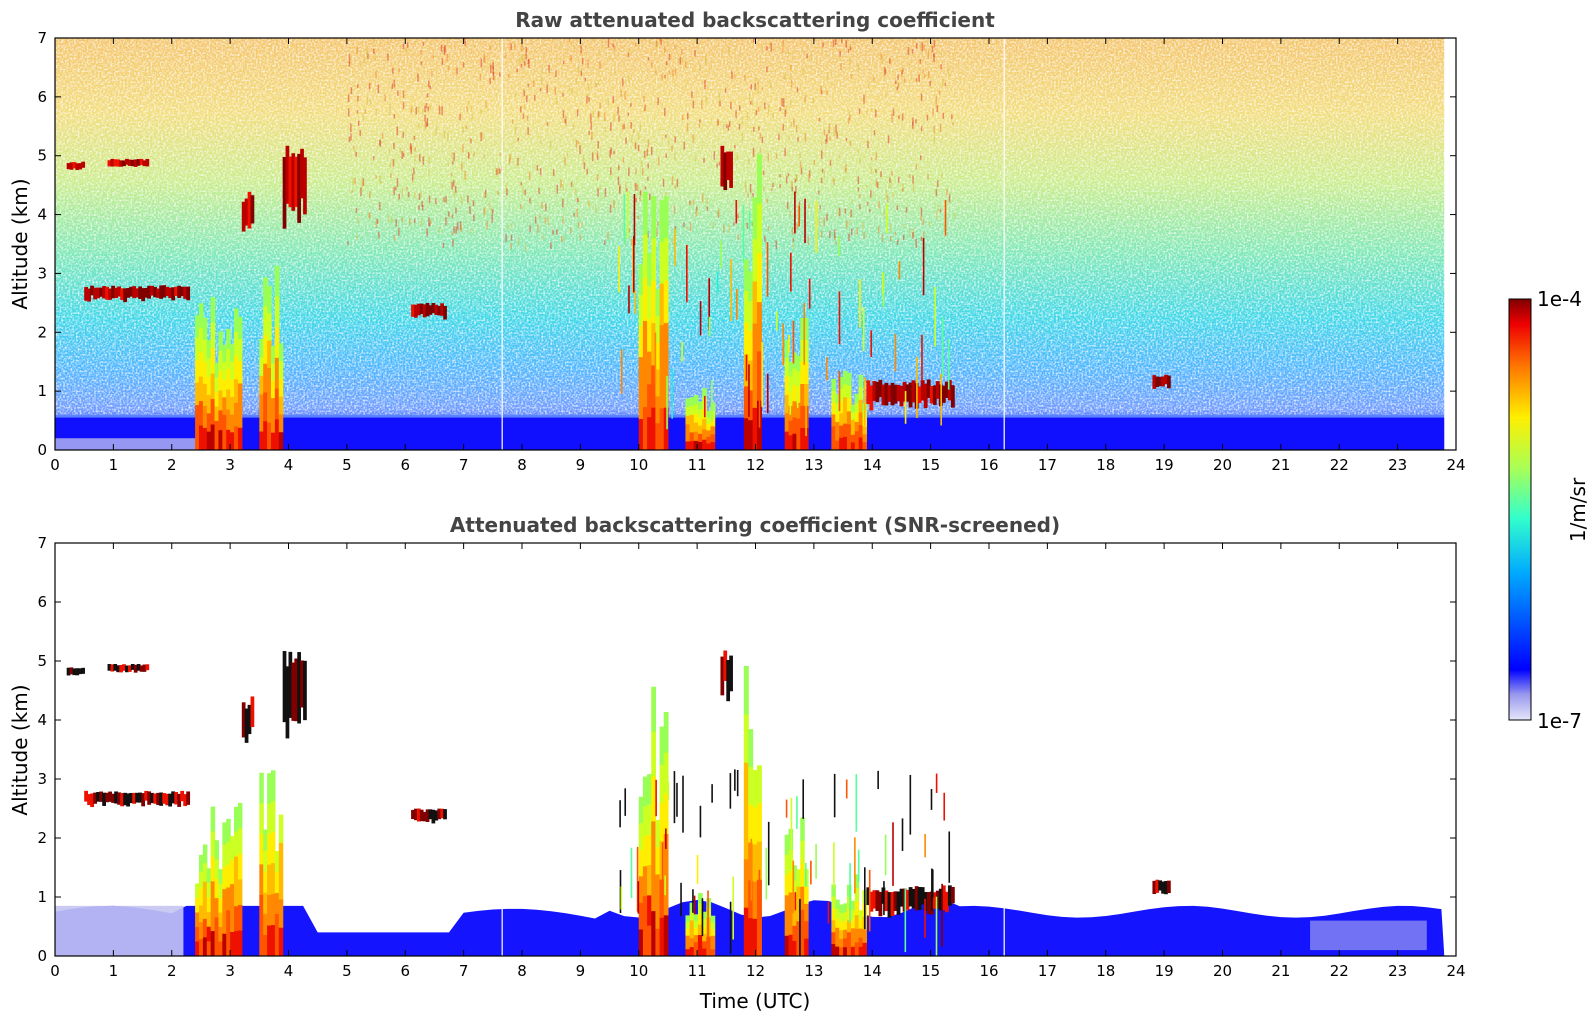 This screenshot has width=1595, height=1020. Describe the element at coordinates (1339, 971) in the screenshot. I see `x-tick-label: 22` at that location.